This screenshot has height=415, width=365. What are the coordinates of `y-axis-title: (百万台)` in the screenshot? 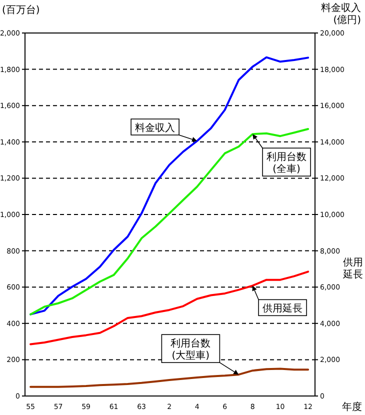 It's located at (21, 10).